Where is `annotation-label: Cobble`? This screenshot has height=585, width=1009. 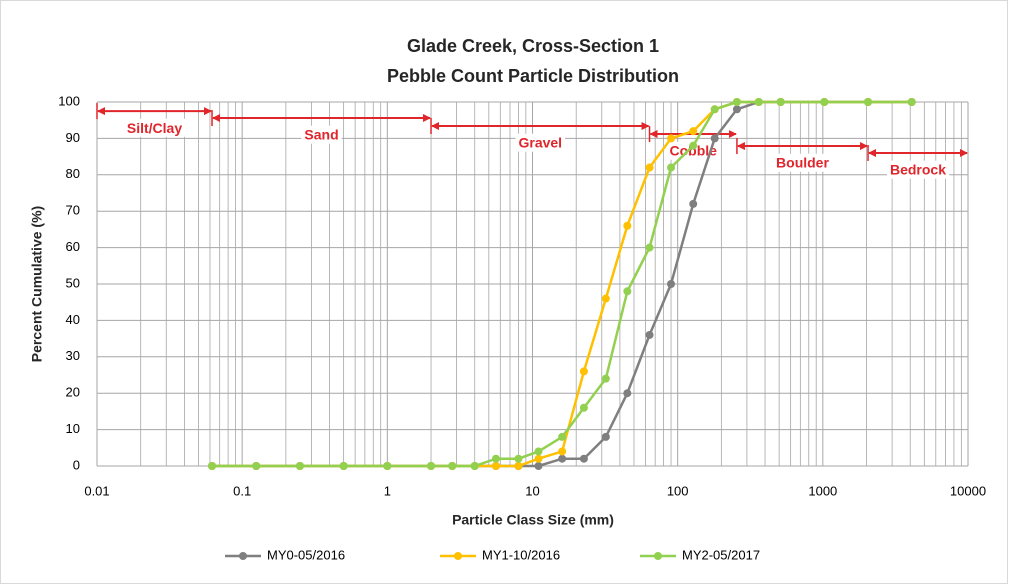 annotation-label: Cobble is located at coordinates (694, 151).